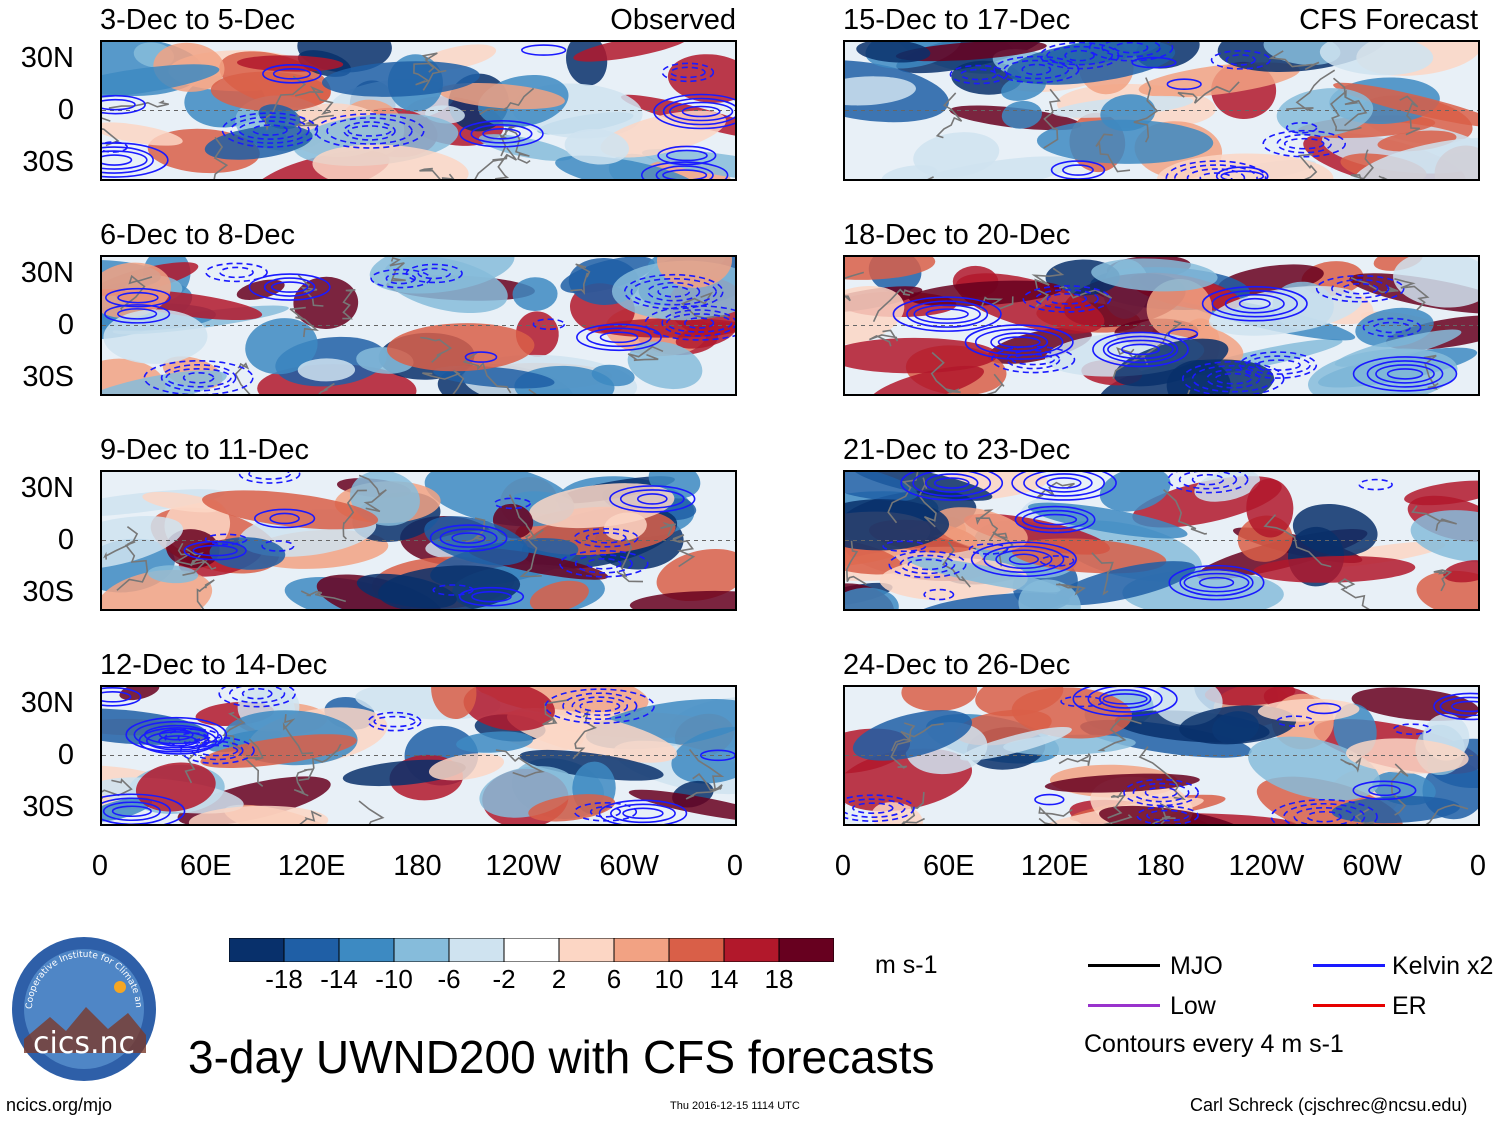 Image resolution: width=1510 pixels, height=1121 pixels. Describe the element at coordinates (1372, 866) in the screenshot. I see `lon-tick-label: 60W` at that location.